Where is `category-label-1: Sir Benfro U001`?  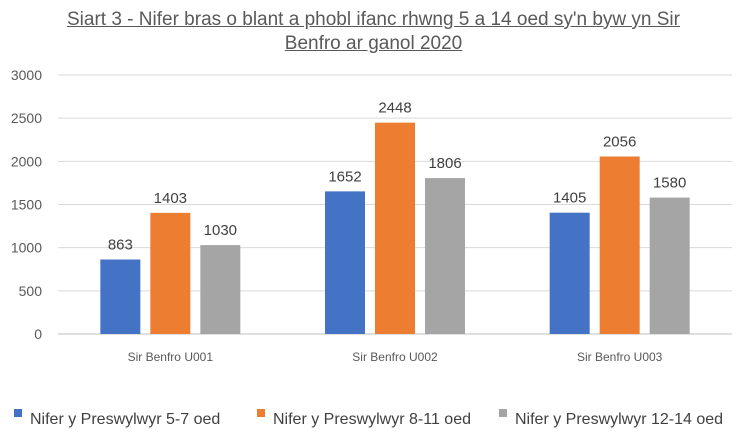
category-label-1: Sir Benfro U001 is located at coordinates (171, 357).